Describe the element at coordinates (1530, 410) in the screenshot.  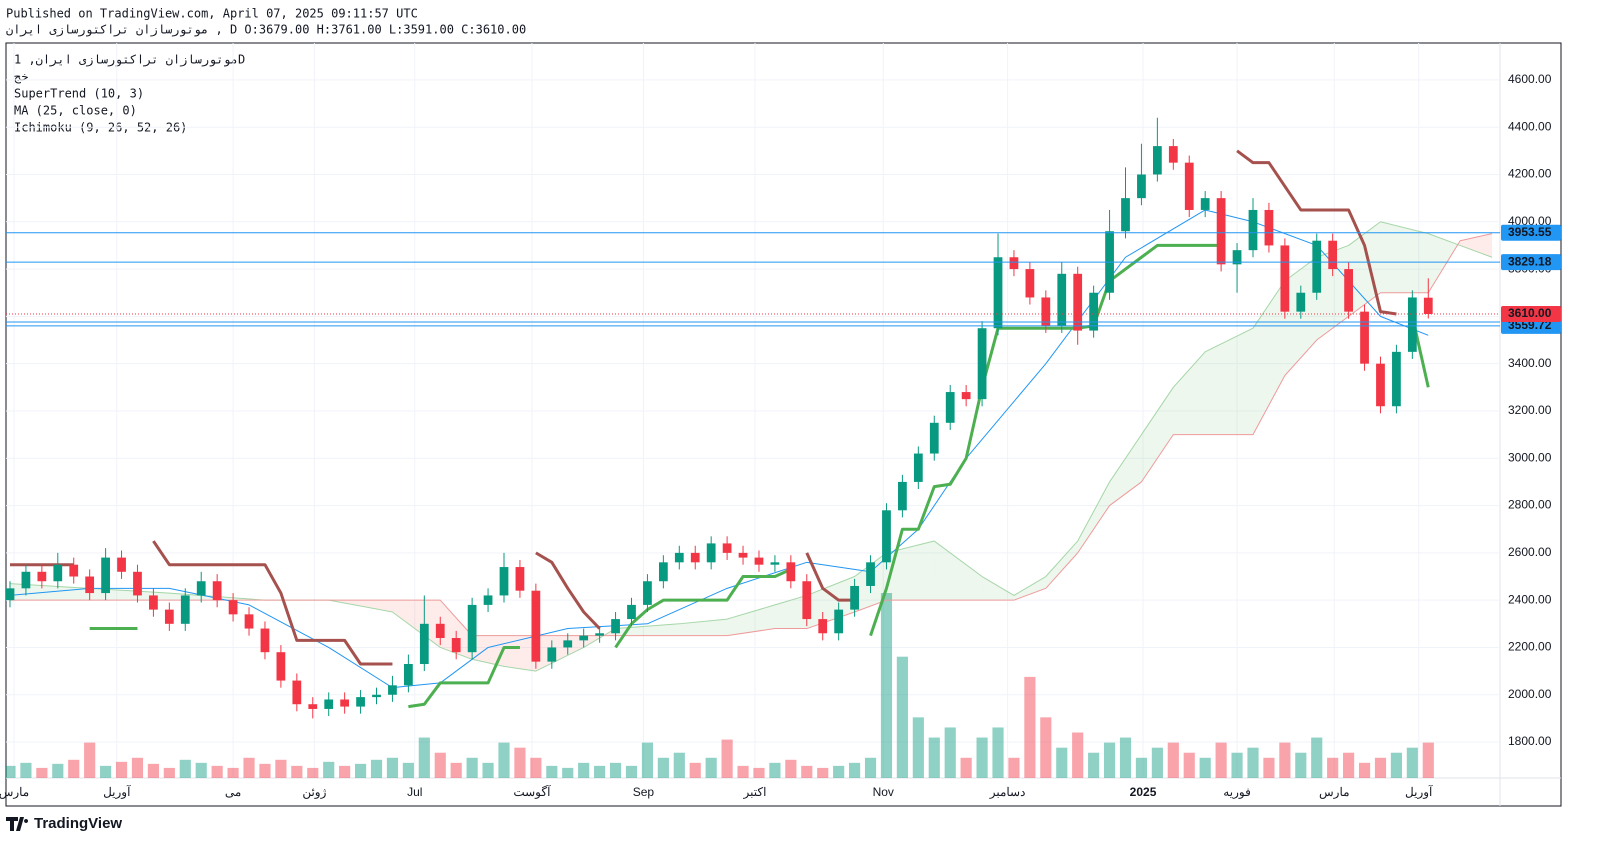
I see `y-tick-label: 3200.00` at that location.